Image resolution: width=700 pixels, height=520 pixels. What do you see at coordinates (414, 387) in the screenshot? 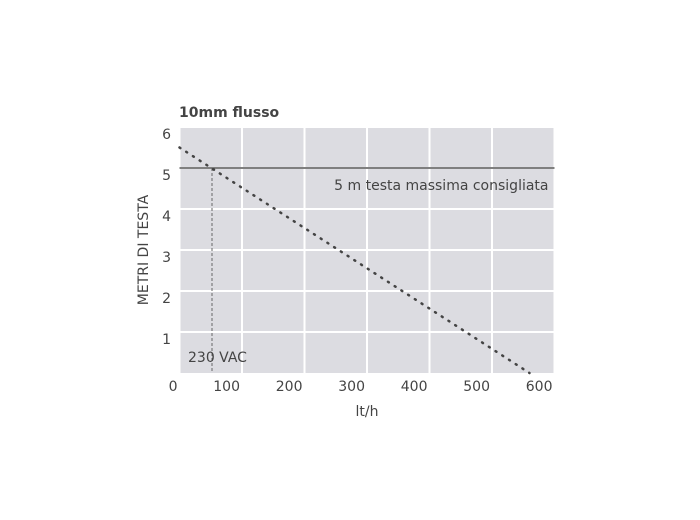
I see `x-tick-label: 400` at bounding box center [414, 387].